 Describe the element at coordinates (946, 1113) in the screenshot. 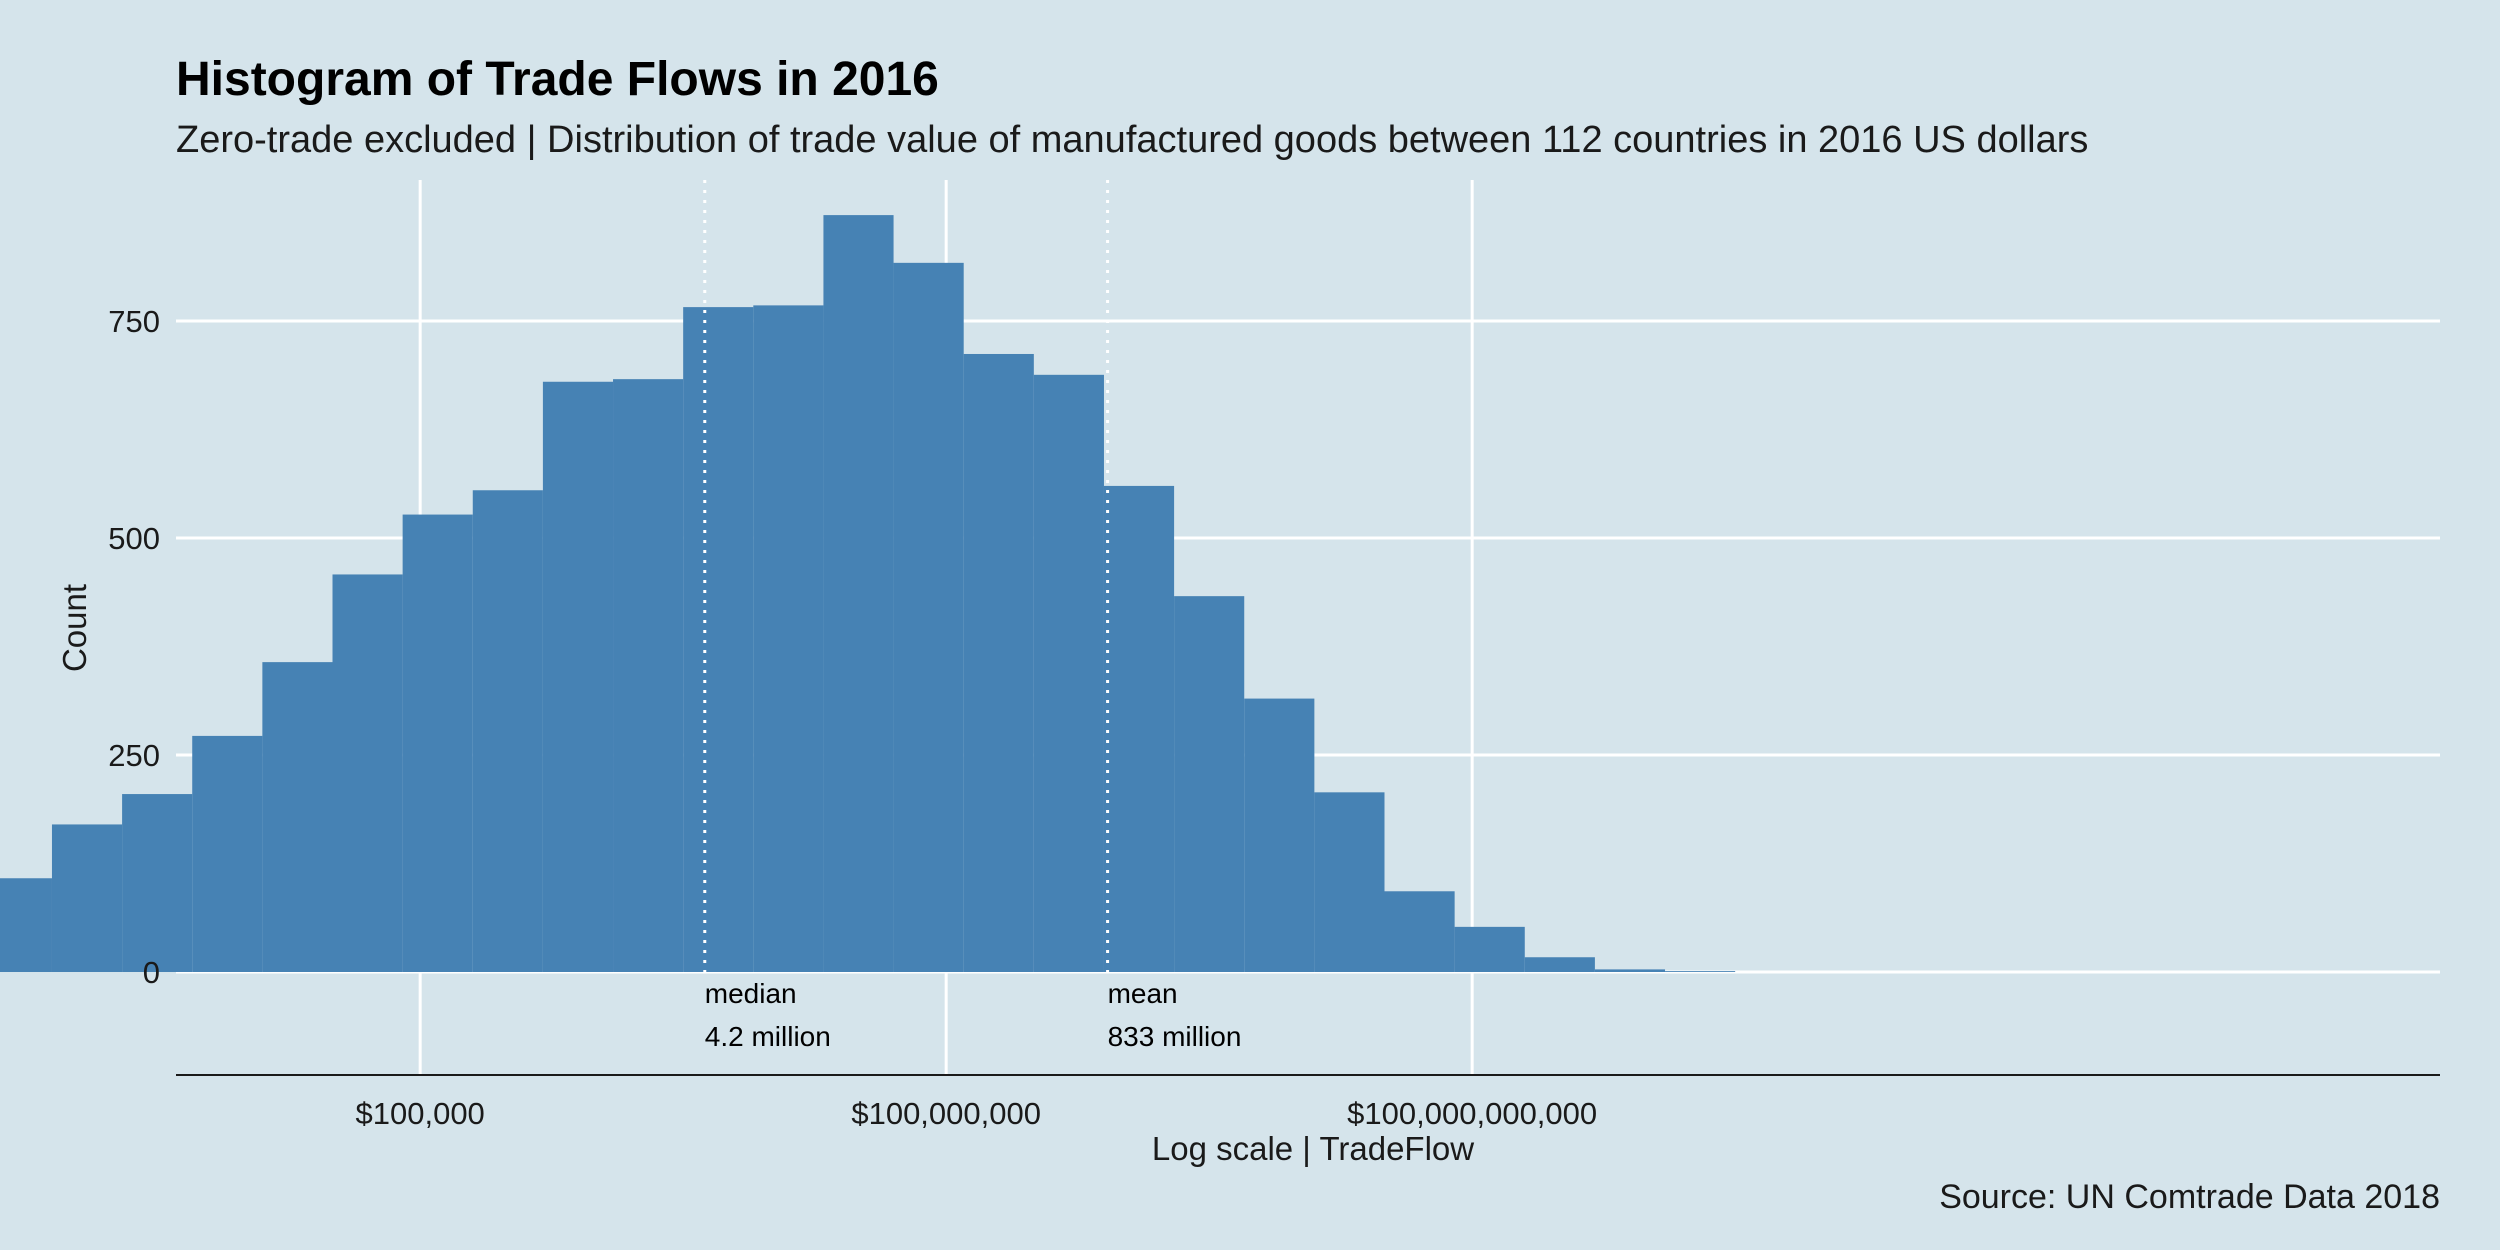

I see `x-tick-label: $100,000,000` at that location.